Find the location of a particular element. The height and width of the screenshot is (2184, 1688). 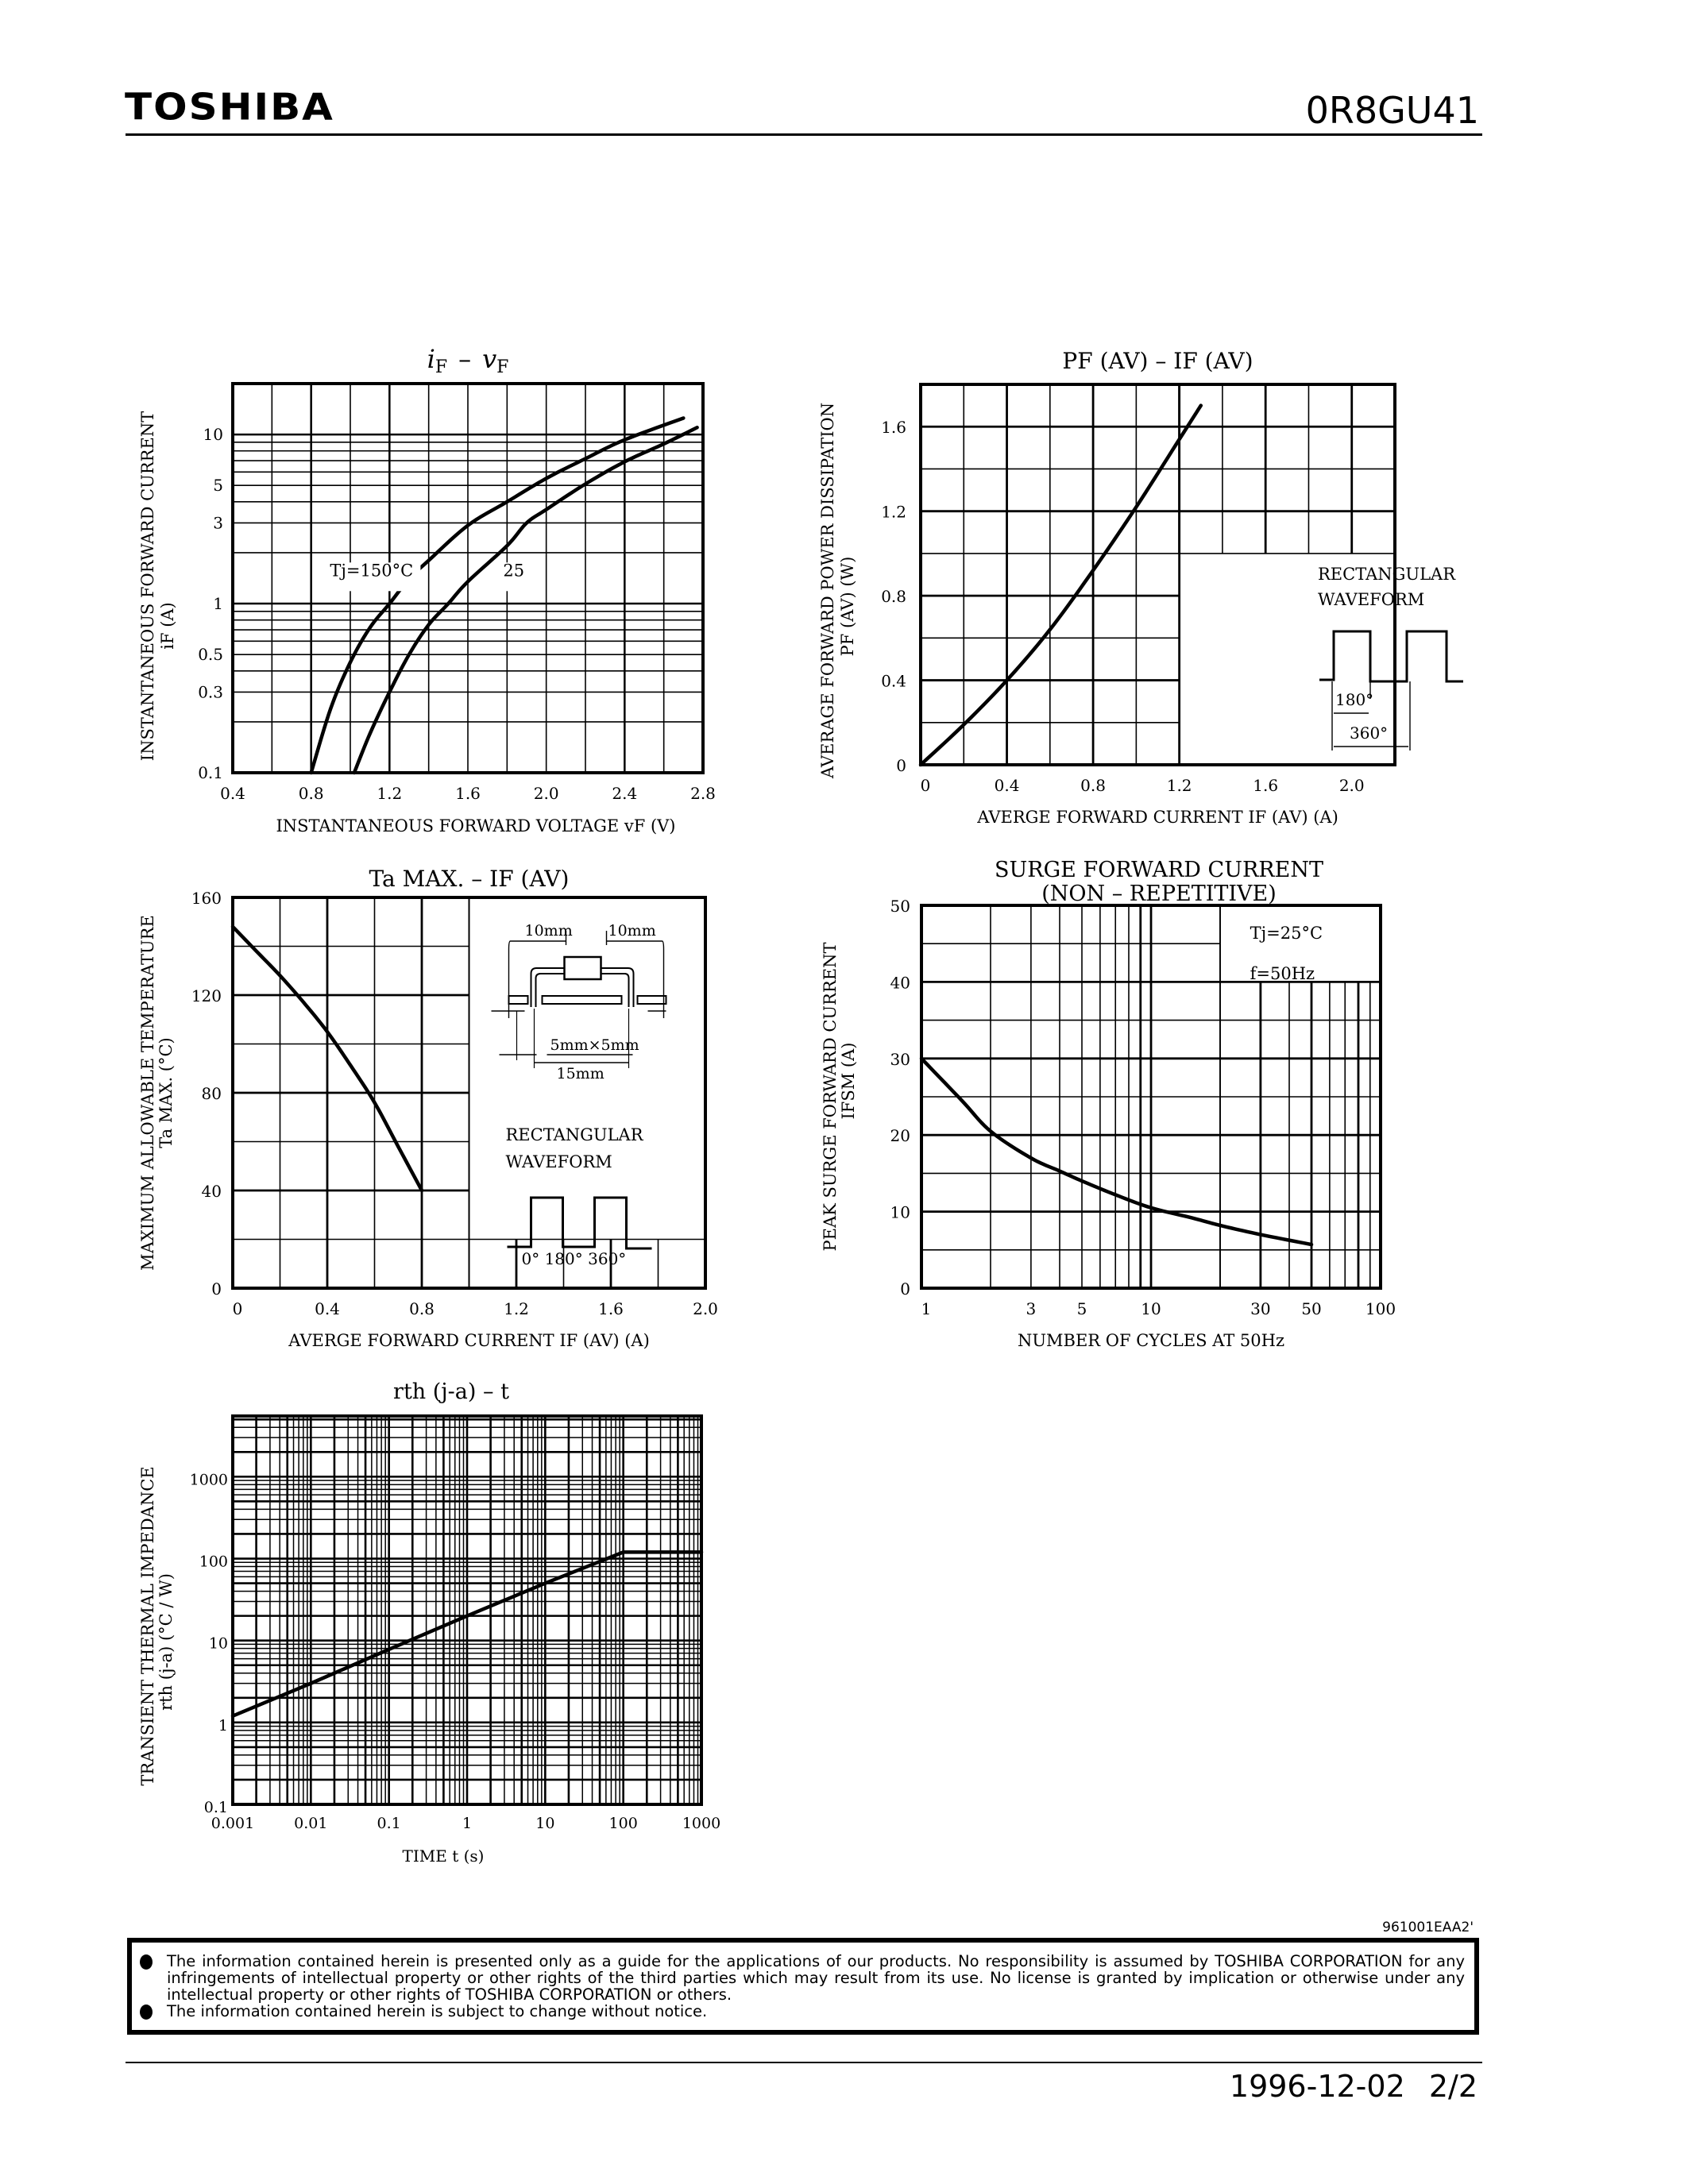

svg-text: f=50Hz is located at coordinates (1283, 973).